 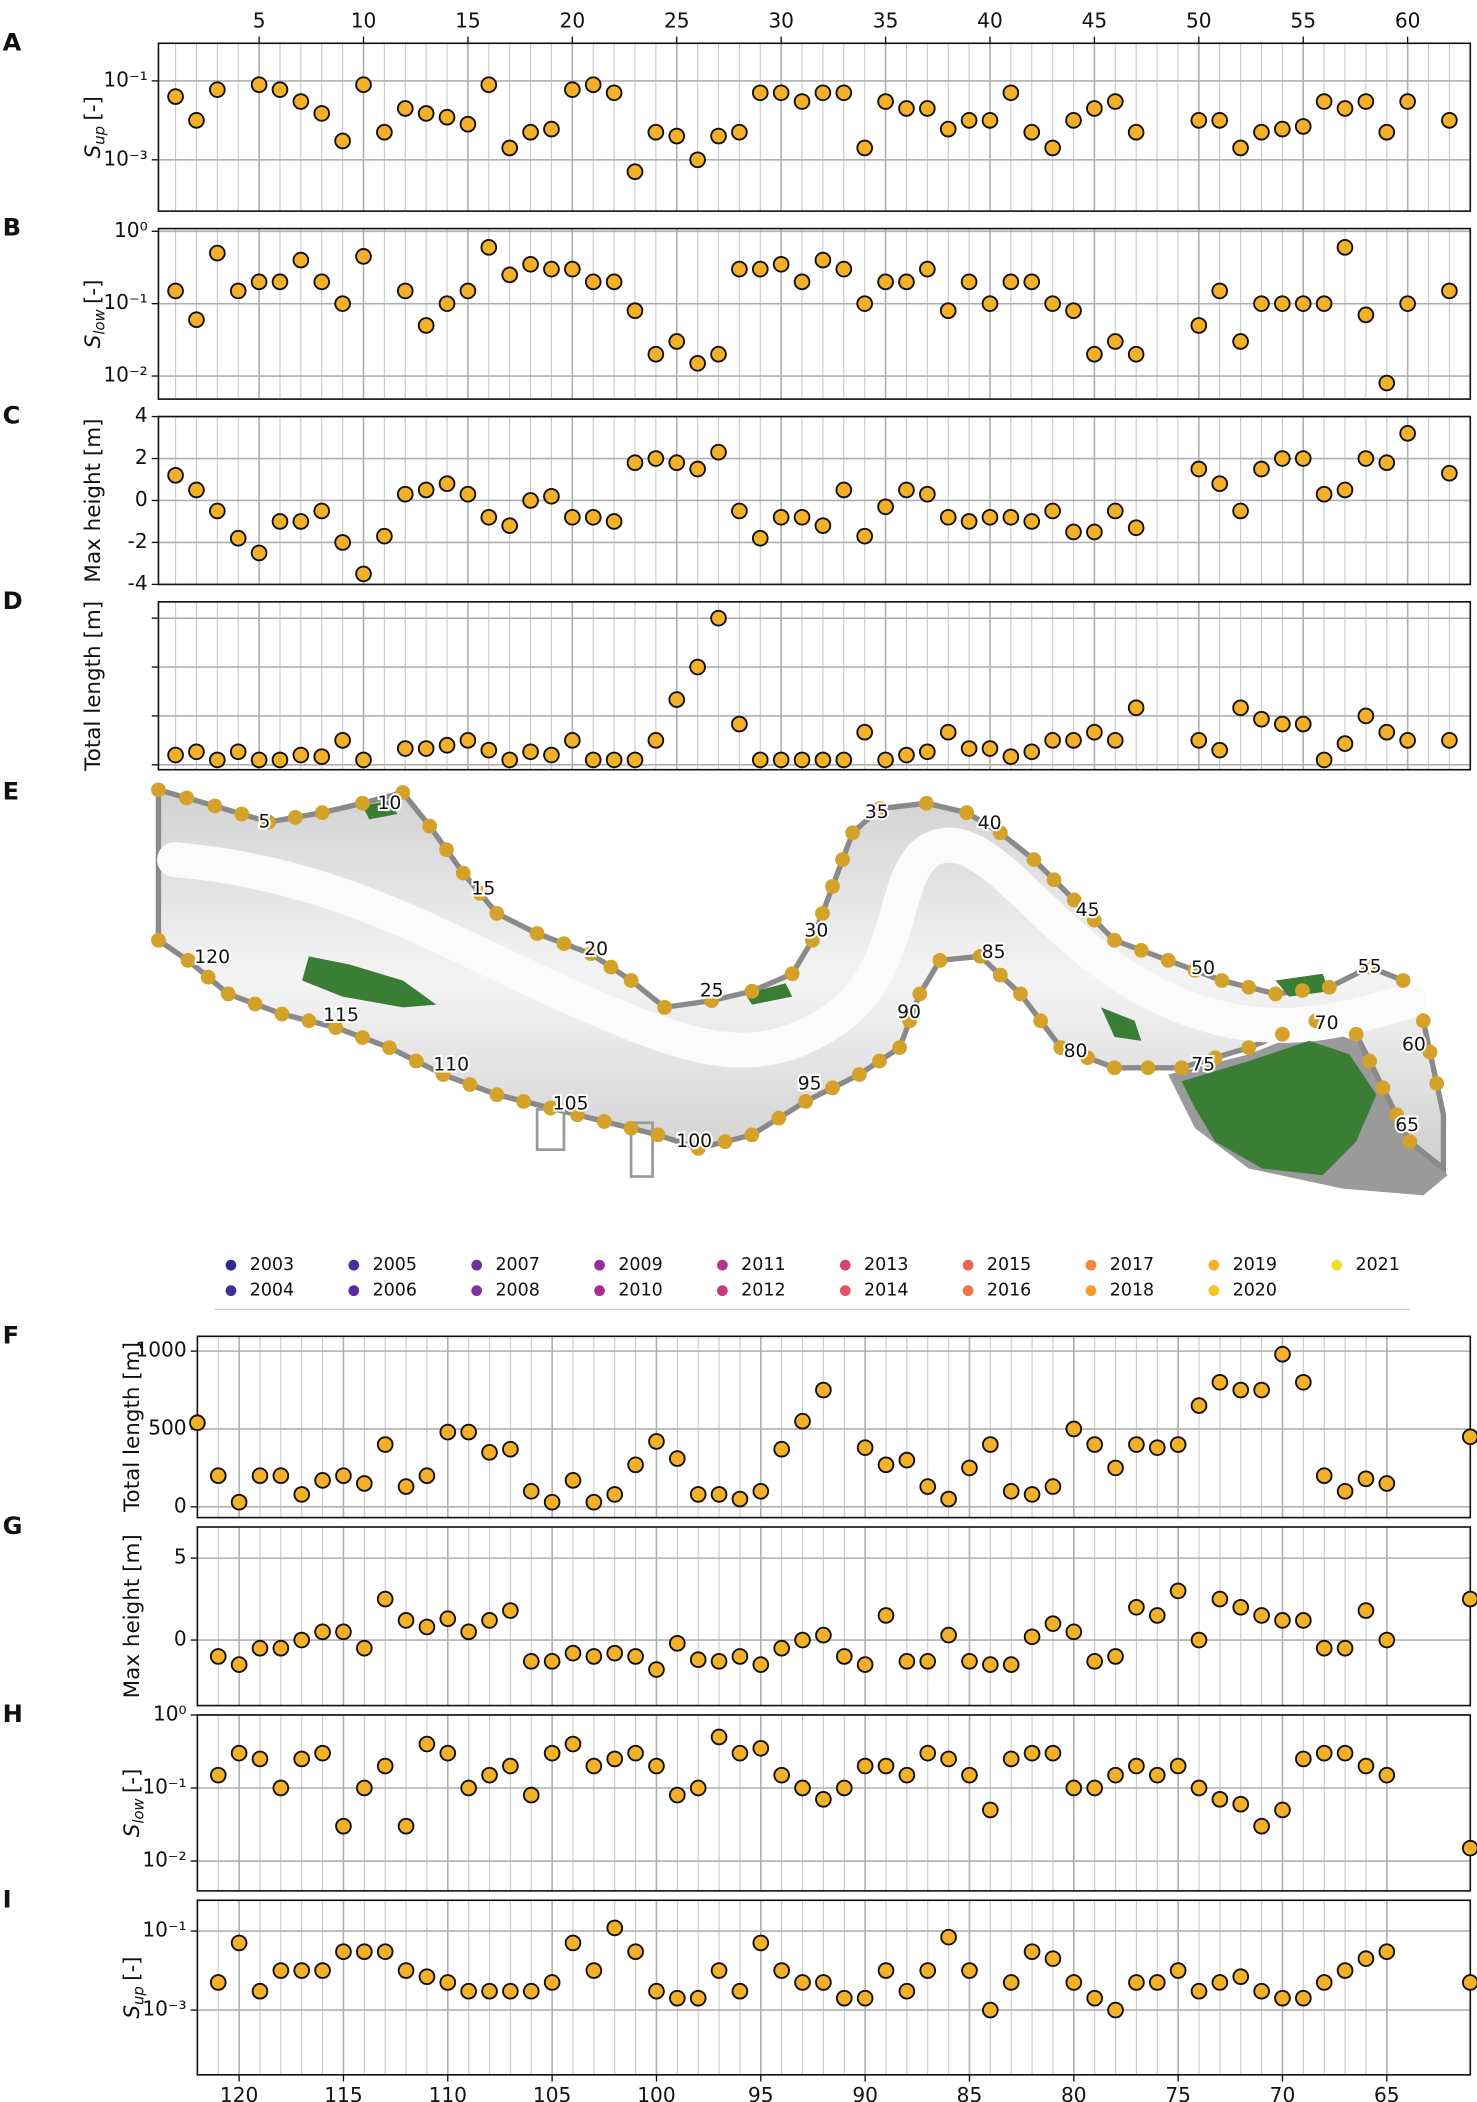 I want to click on legend-label: 2019, so click(x=1255, y=1265).